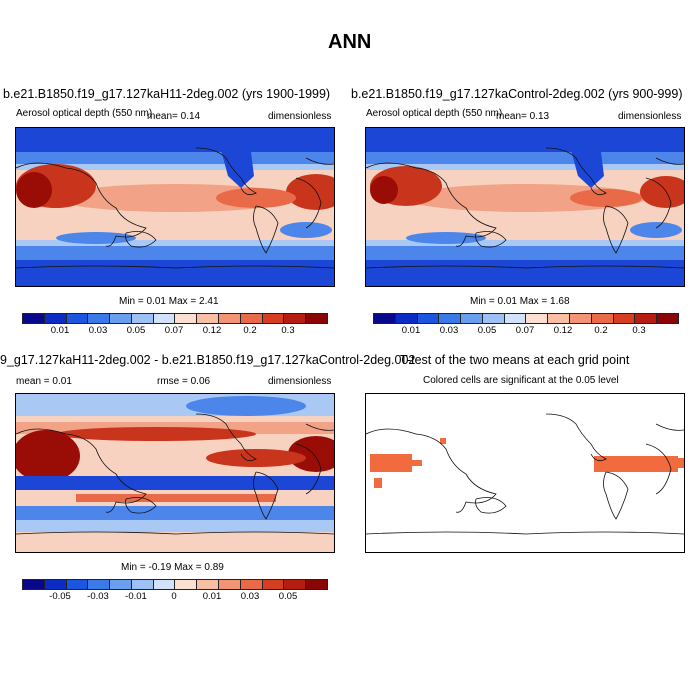 Image resolution: width=700 pixels, height=700 pixels. I want to click on diff-mean-label: mean = 0.01, so click(44, 381).